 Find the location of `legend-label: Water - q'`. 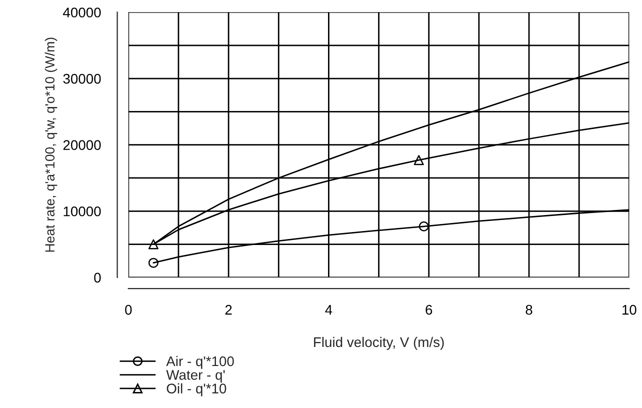

legend-label: Water - q' is located at coordinates (195, 376).